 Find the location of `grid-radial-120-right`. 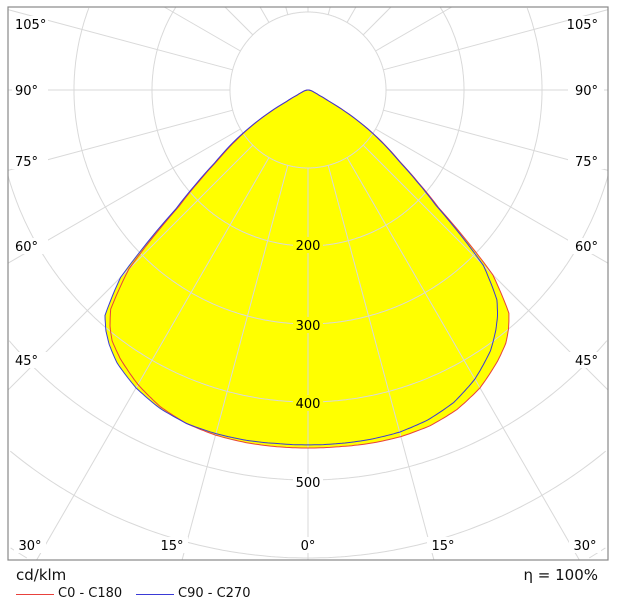

grid-radial-120-right is located at coordinates (414, 29).